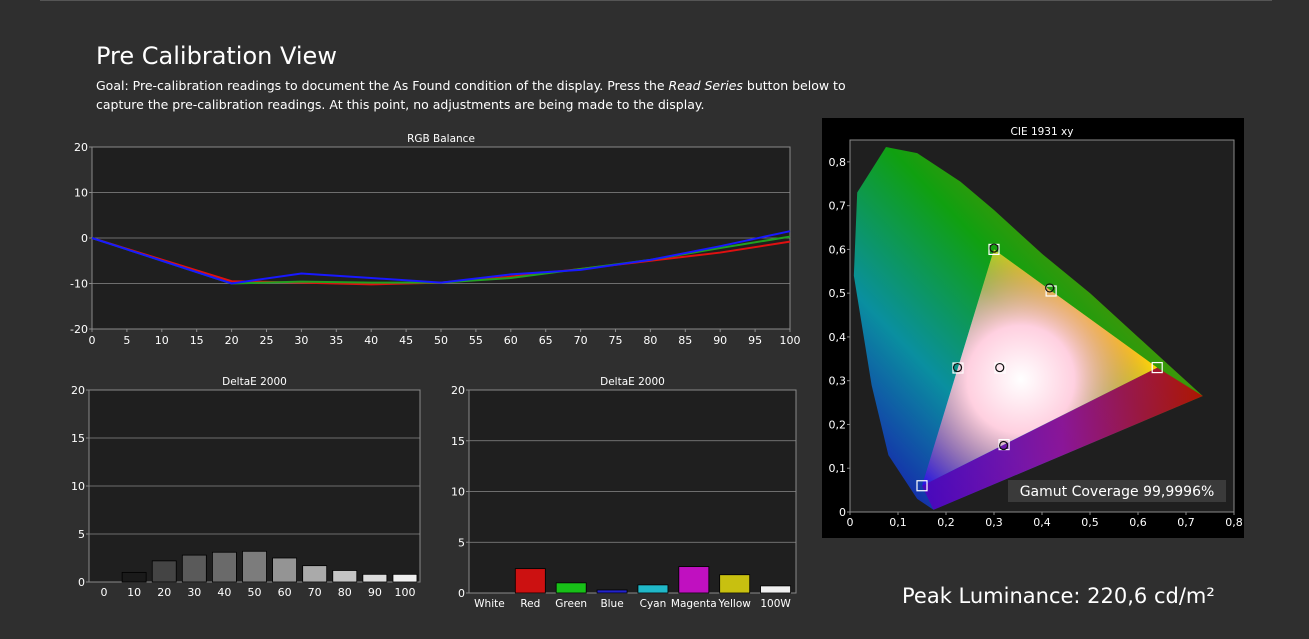 This screenshot has height=639, width=1309. I want to click on x-category-label: 40, so click(224, 592).